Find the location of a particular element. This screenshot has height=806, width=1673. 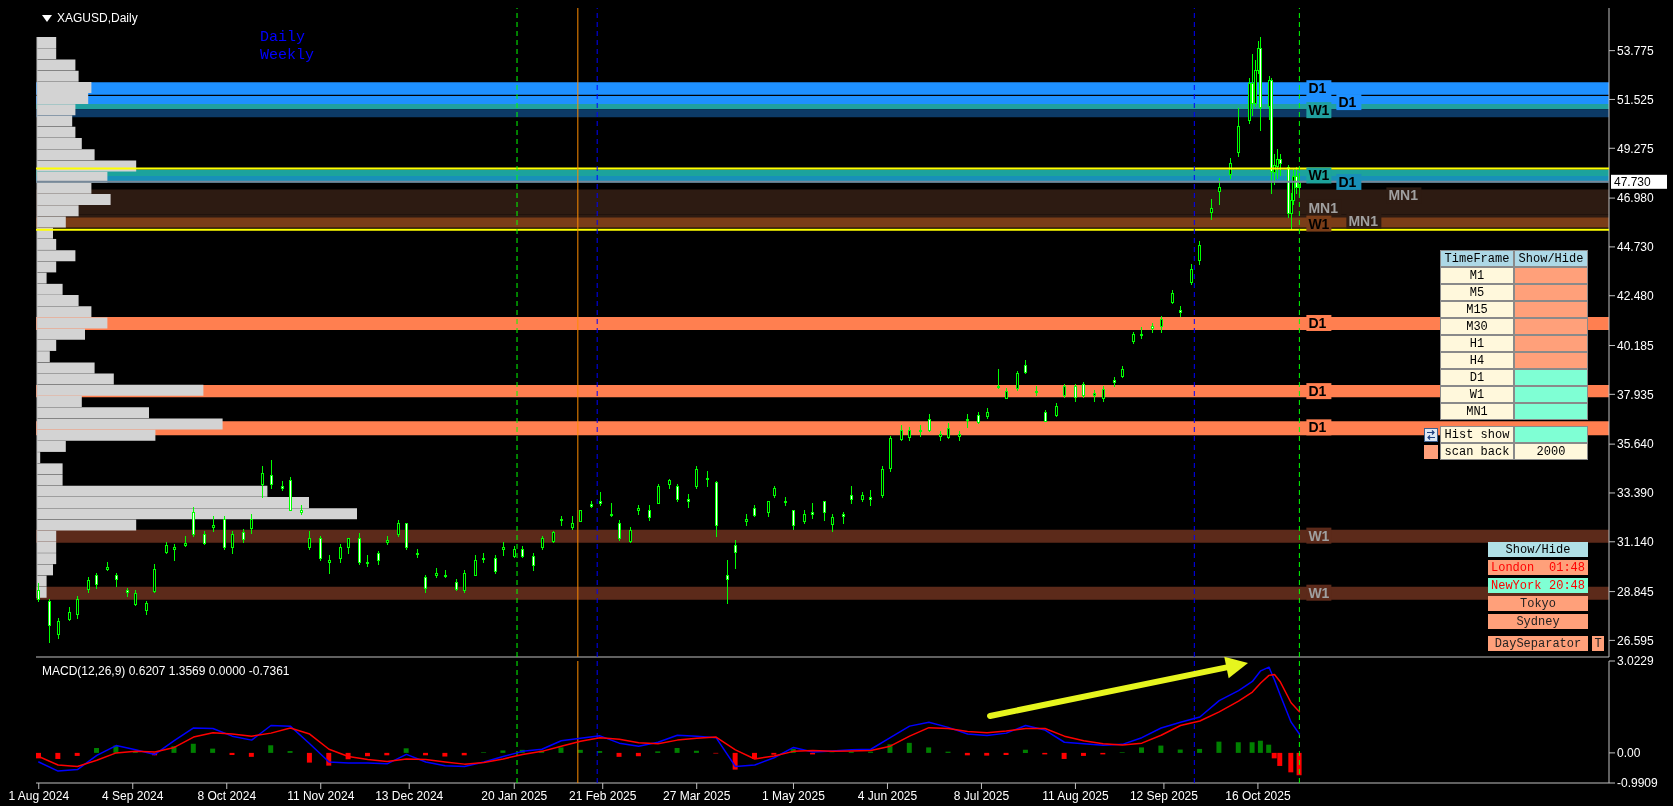

annotation: M5 is located at coordinates (1477, 292).